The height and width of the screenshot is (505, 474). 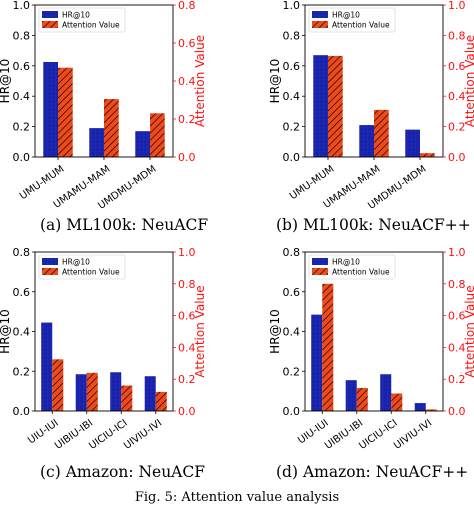 What do you see at coordinates (122, 472) in the screenshot?
I see `caption-panel-c: (c) Amazon: NeuACF` at bounding box center [122, 472].